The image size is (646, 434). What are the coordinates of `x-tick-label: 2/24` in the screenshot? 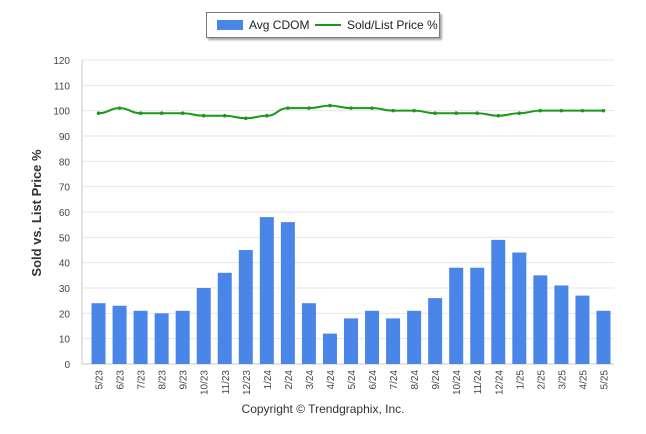 It's located at (289, 380).